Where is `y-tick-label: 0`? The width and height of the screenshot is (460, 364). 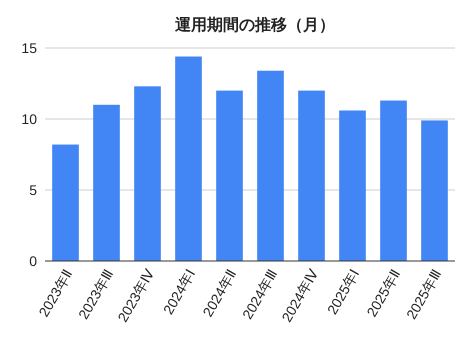
y-tick-label: 0 is located at coordinates (33, 261).